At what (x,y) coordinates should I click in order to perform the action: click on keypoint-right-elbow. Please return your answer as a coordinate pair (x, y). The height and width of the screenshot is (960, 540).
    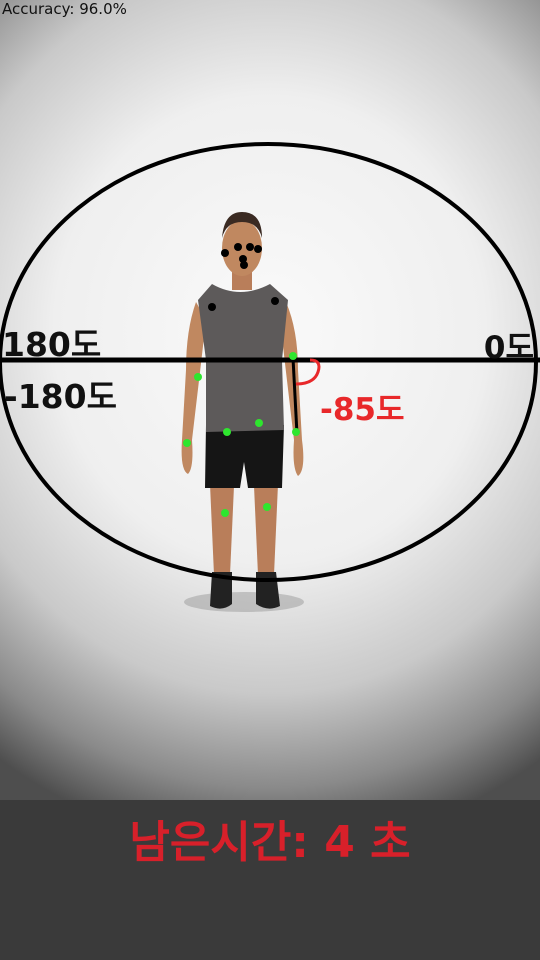
    Looking at the image, I should click on (198, 377).